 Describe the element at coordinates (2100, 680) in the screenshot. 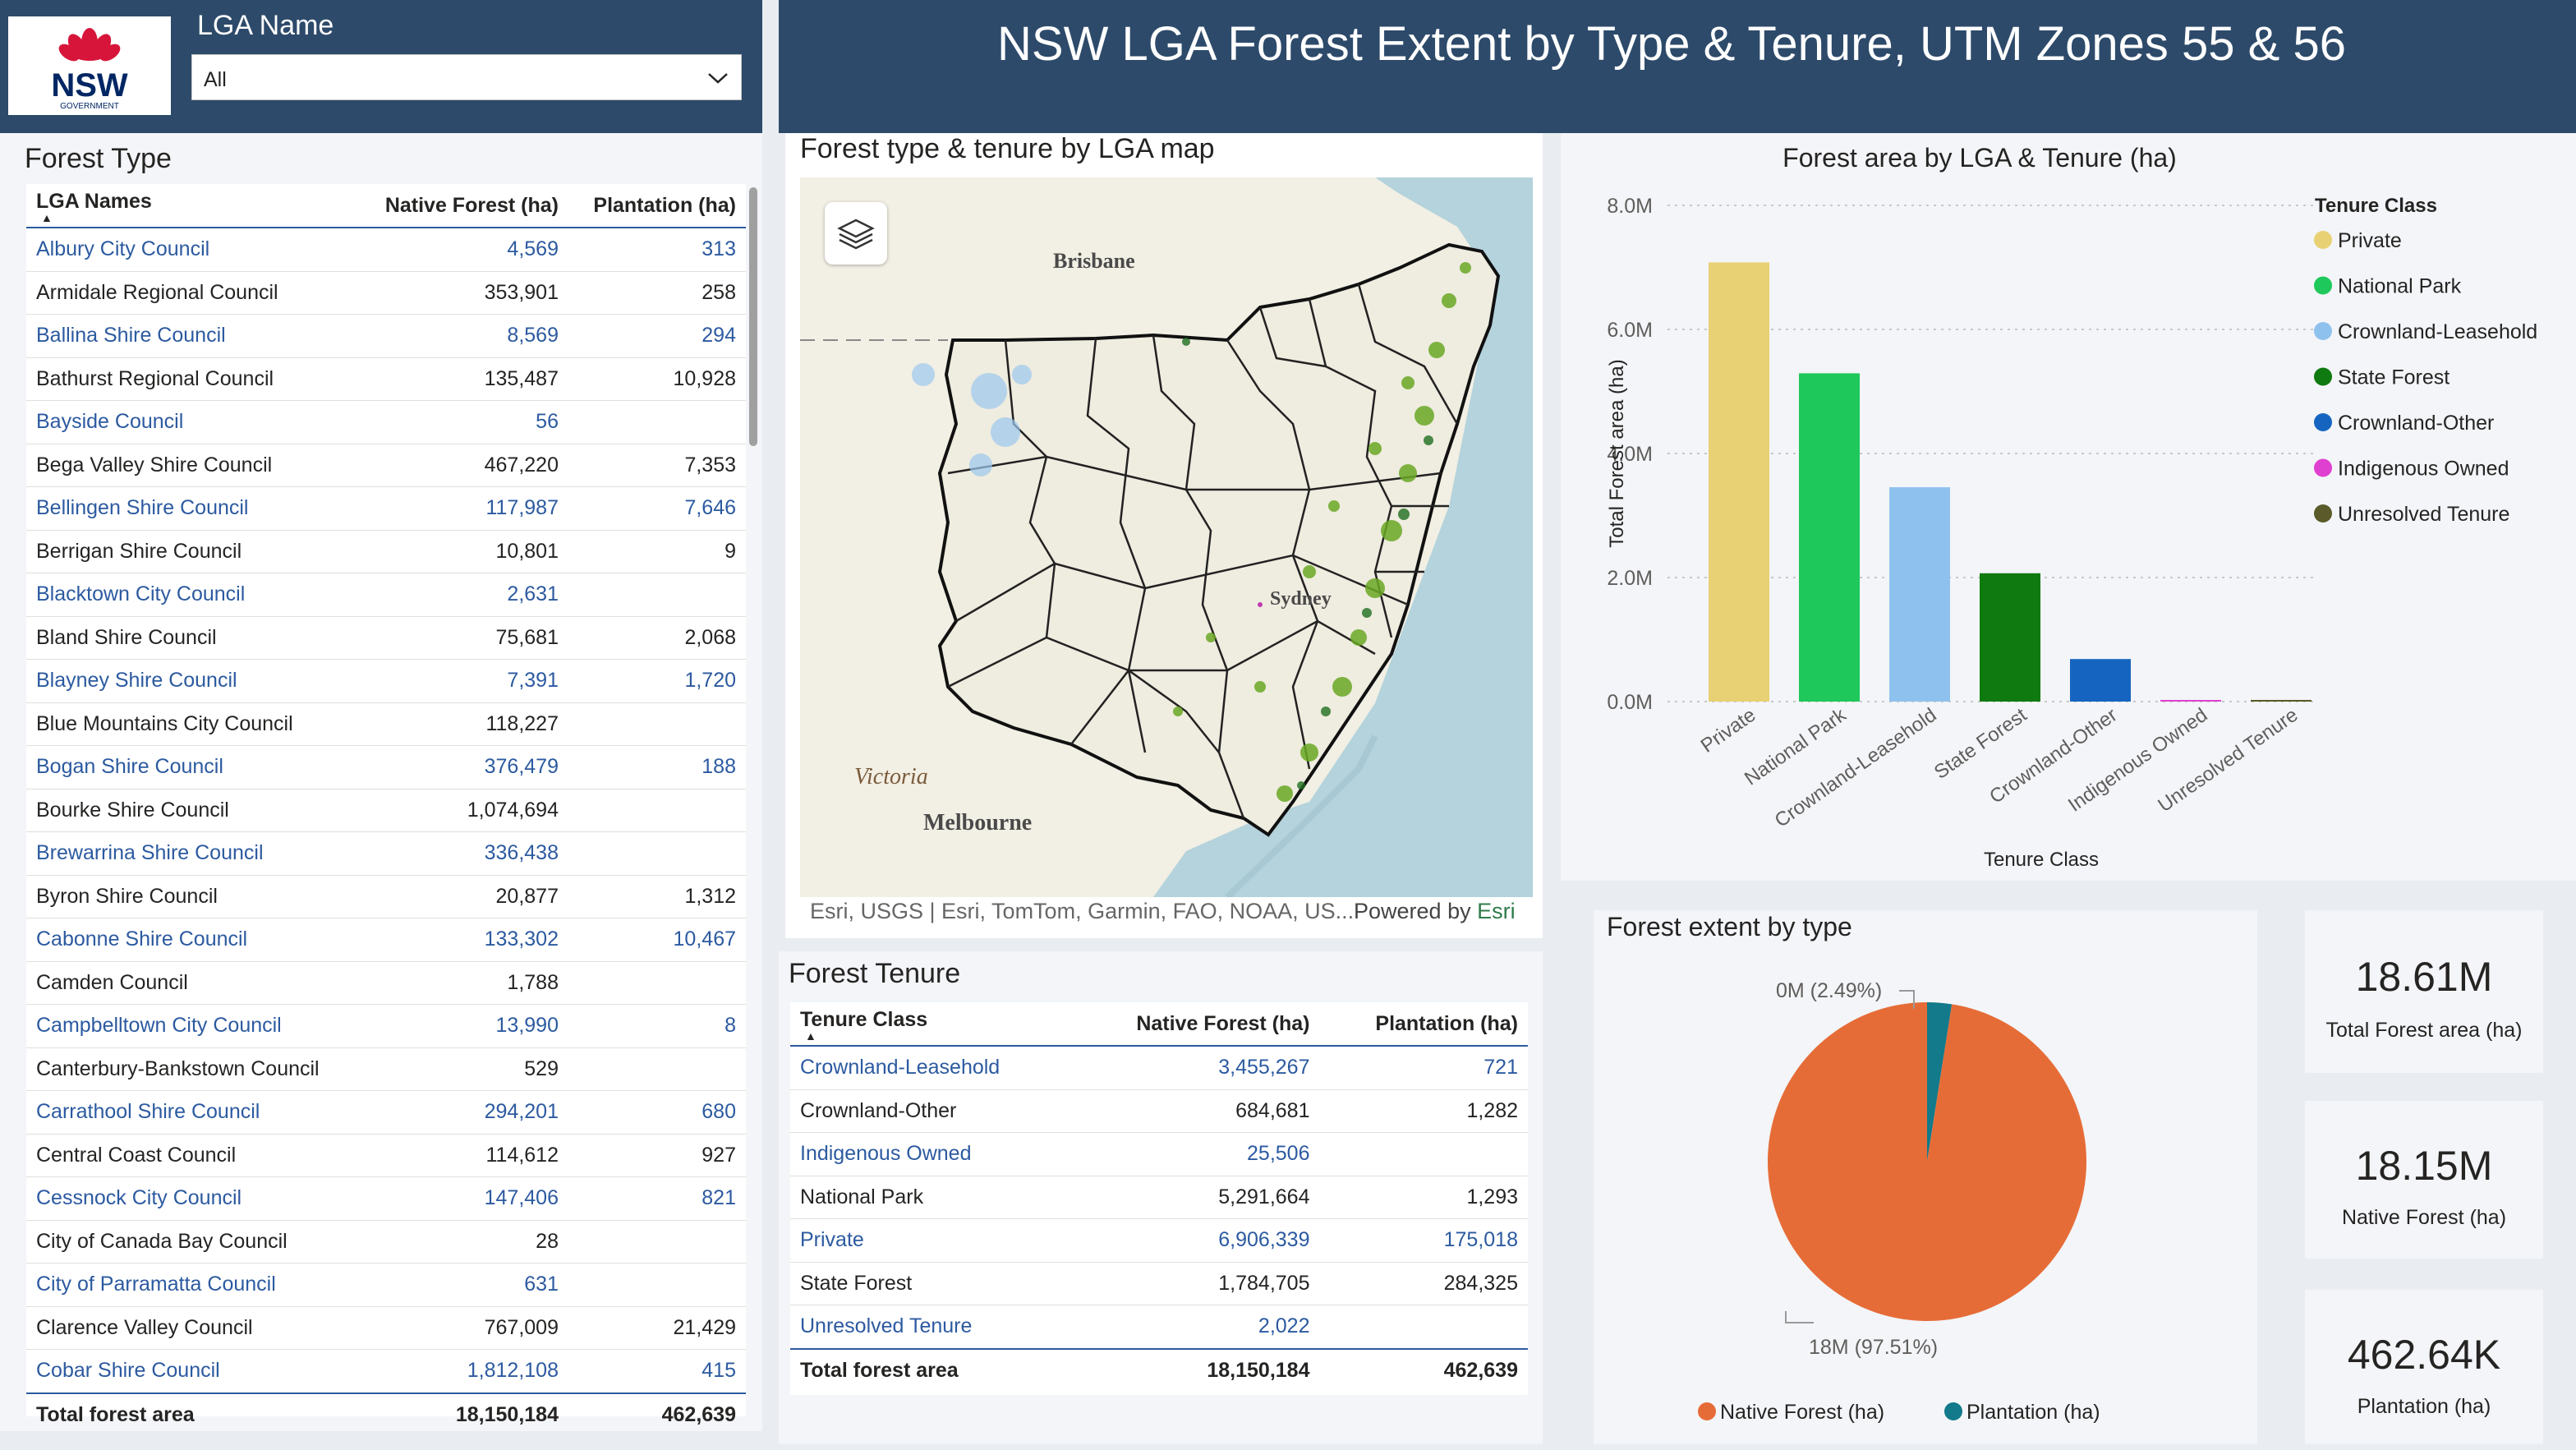

I see `bar-crownland-other` at that location.